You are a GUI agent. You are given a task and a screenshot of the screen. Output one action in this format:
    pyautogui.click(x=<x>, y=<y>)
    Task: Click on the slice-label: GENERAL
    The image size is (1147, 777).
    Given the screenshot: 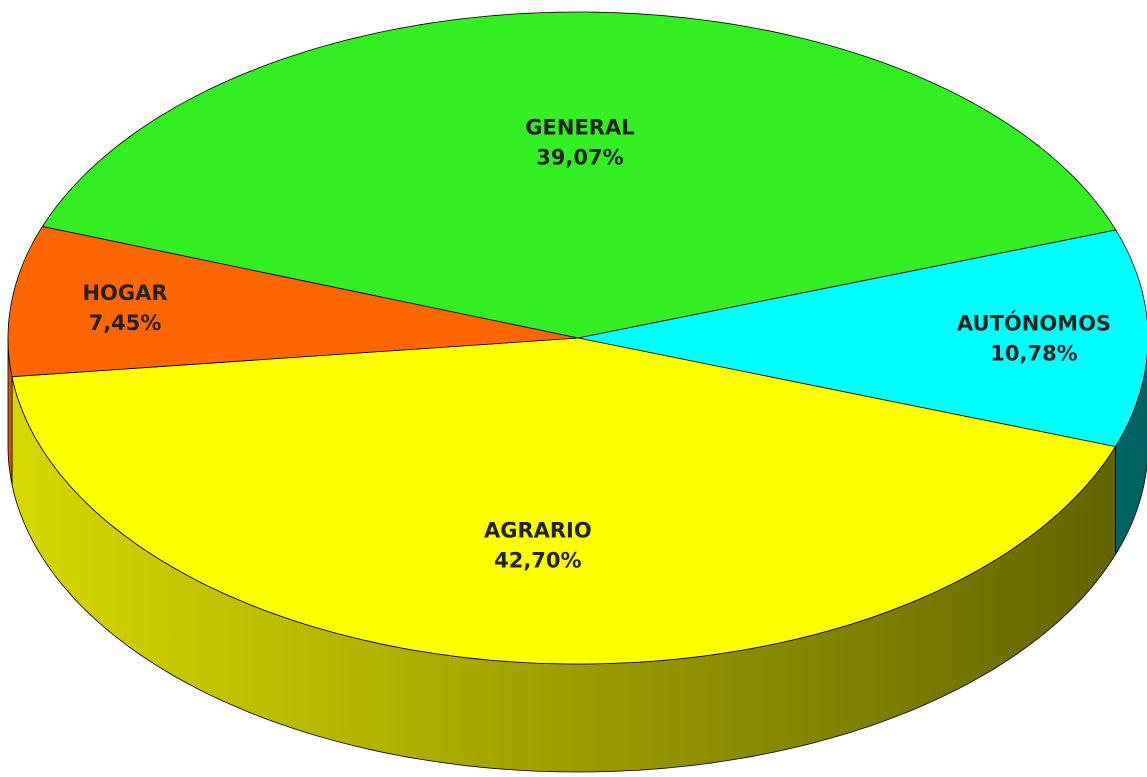 What is the action you would take?
    pyautogui.click(x=579, y=127)
    